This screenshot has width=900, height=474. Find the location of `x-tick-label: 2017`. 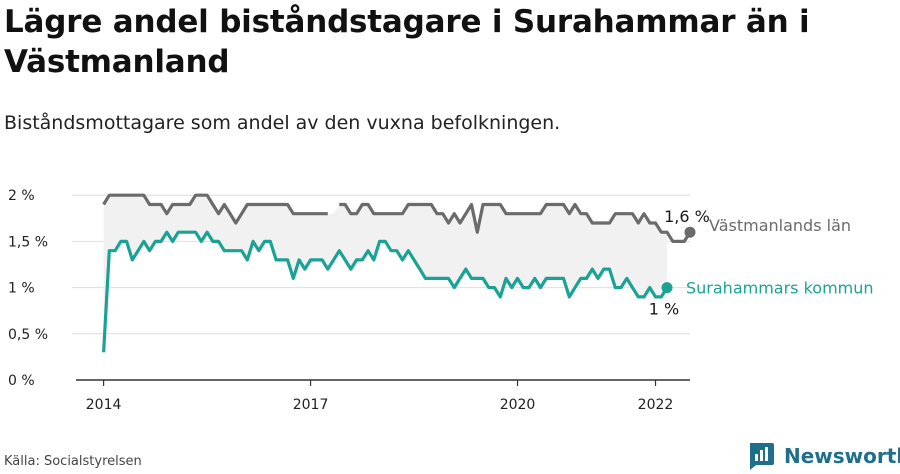

x-tick-label: 2017 is located at coordinates (311, 405).